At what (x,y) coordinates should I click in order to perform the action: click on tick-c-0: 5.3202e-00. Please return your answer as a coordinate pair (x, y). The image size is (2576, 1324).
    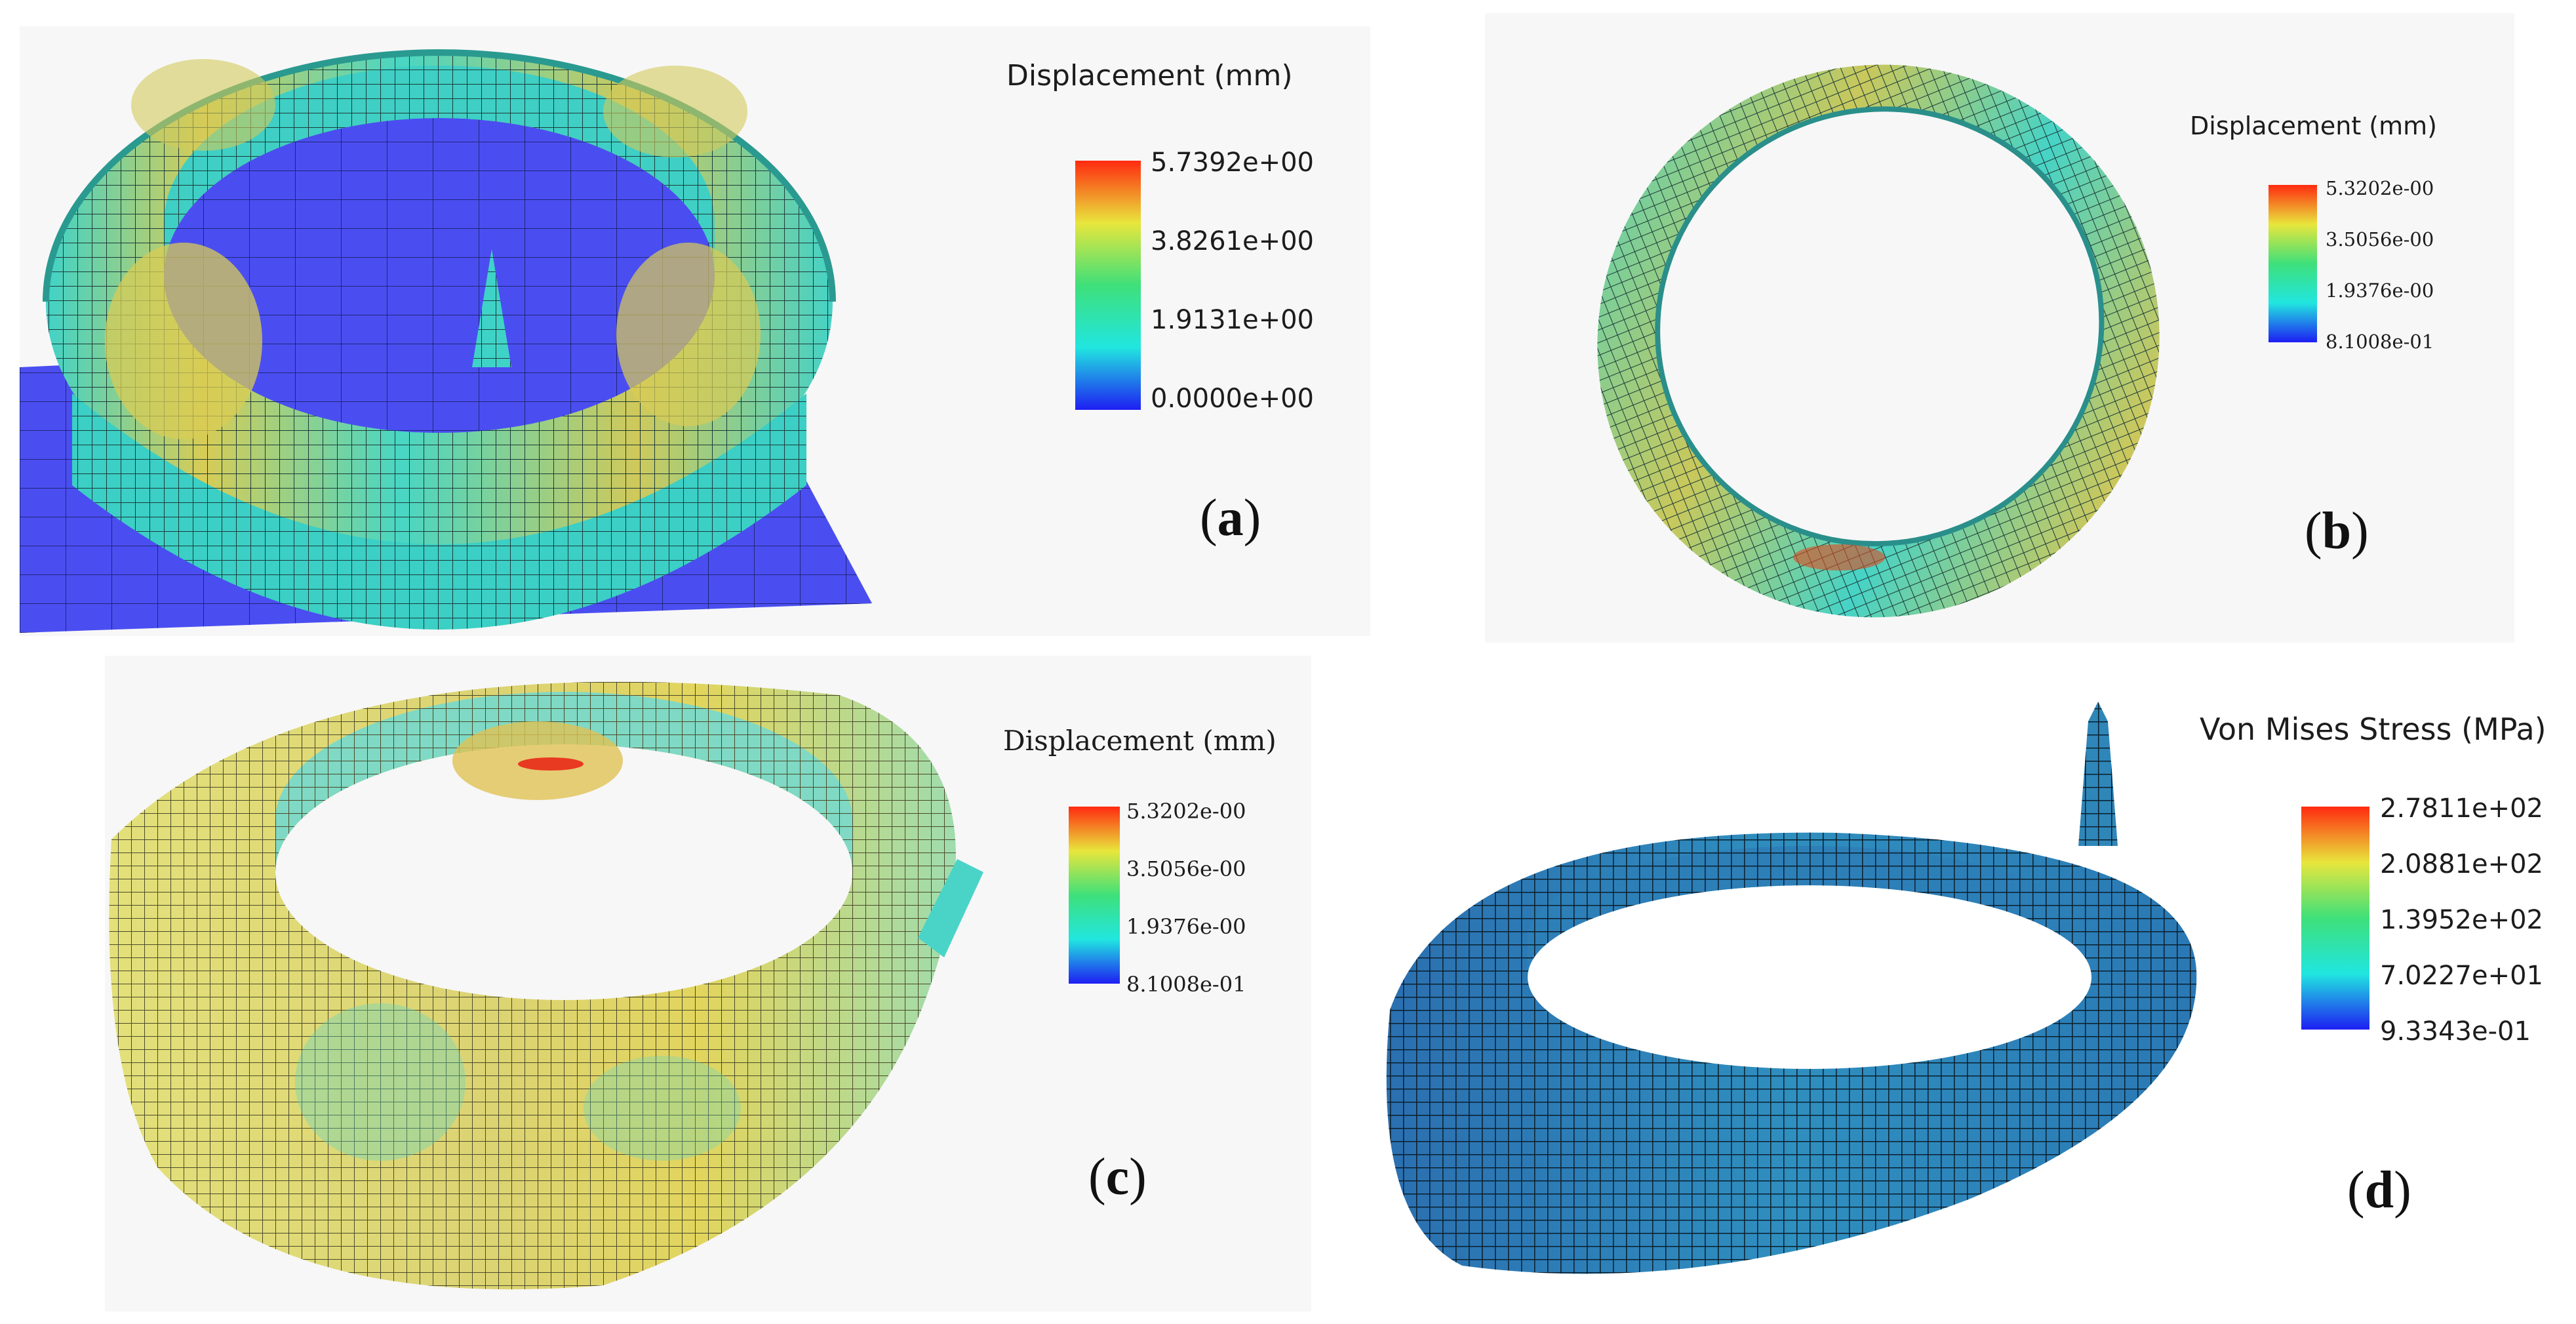
    Looking at the image, I should click on (1186, 812).